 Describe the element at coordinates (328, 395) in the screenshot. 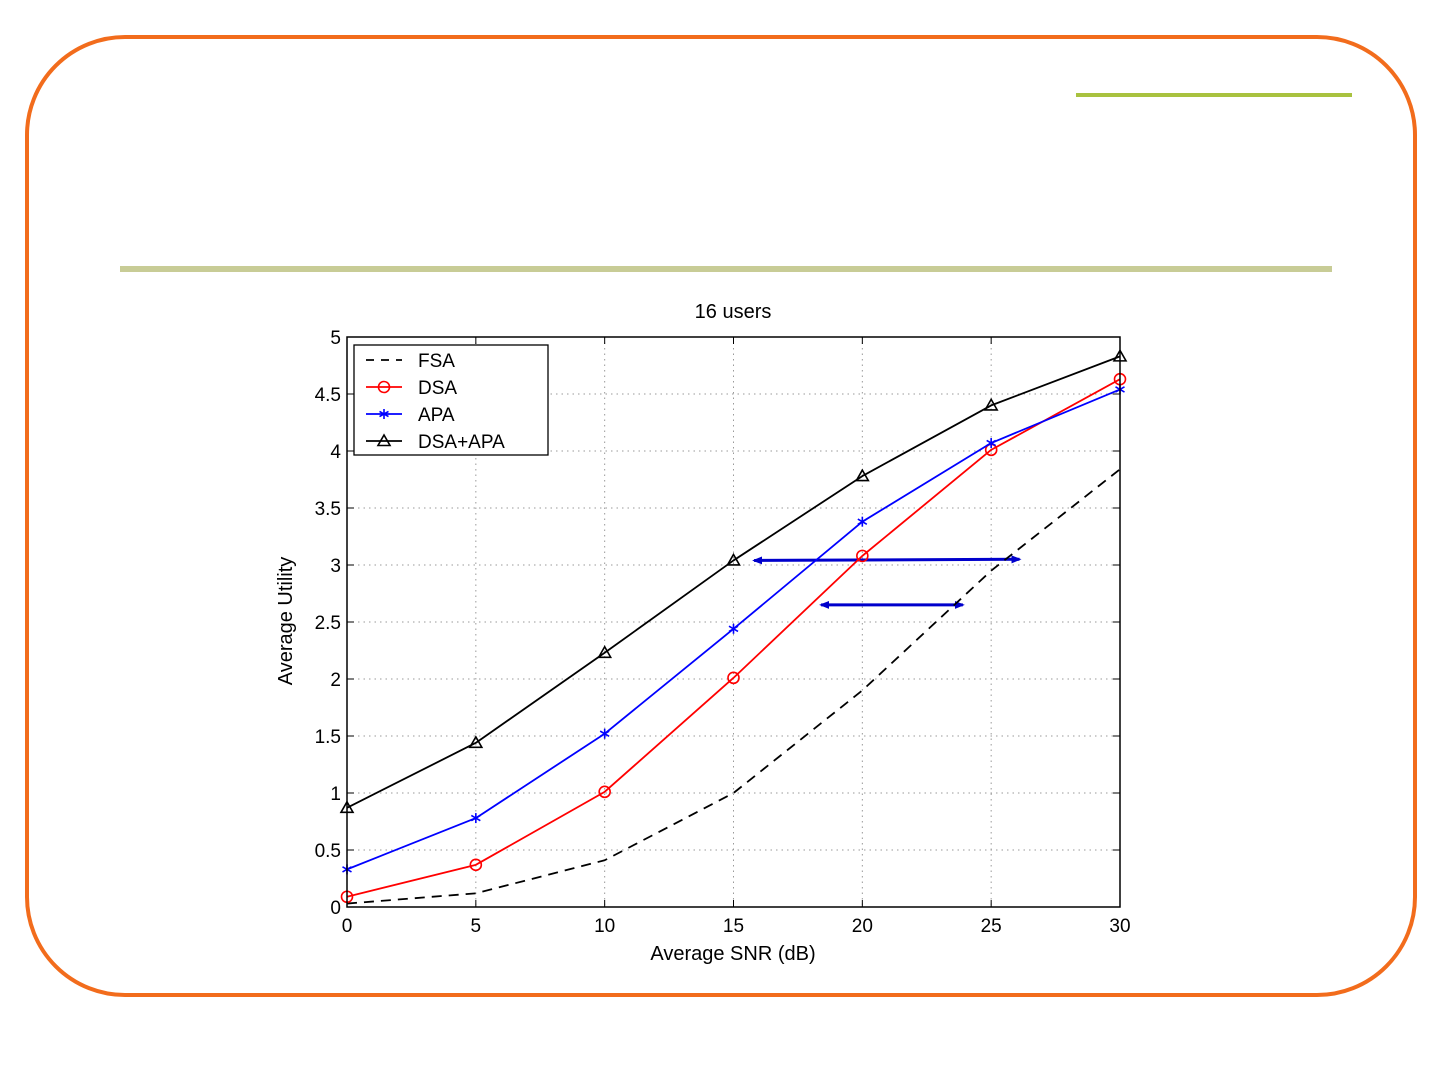

I see `y-tick-label: 4.5` at that location.